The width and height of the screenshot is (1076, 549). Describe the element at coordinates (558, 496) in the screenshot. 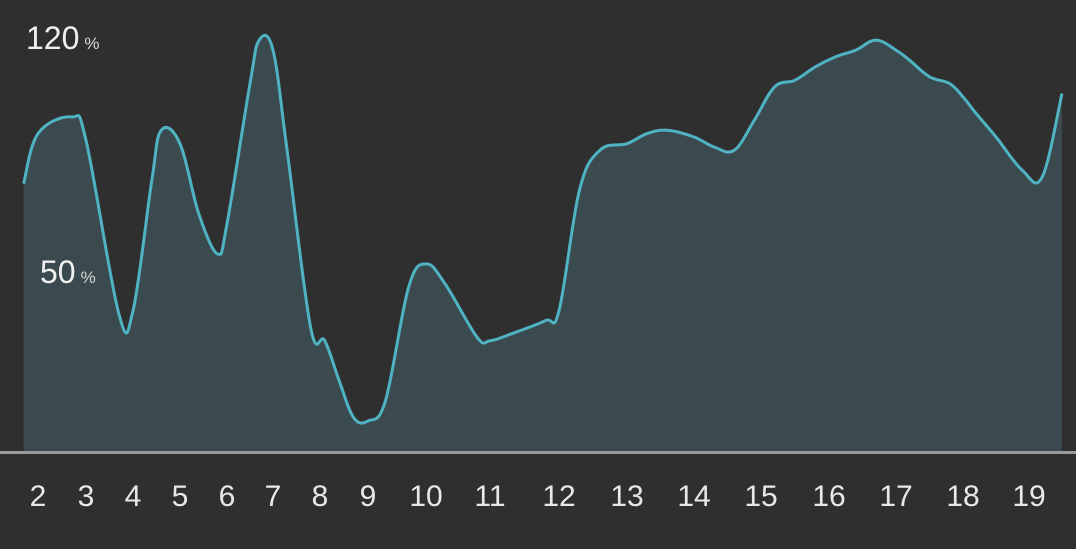

I see `x-tick-label: 12` at that location.